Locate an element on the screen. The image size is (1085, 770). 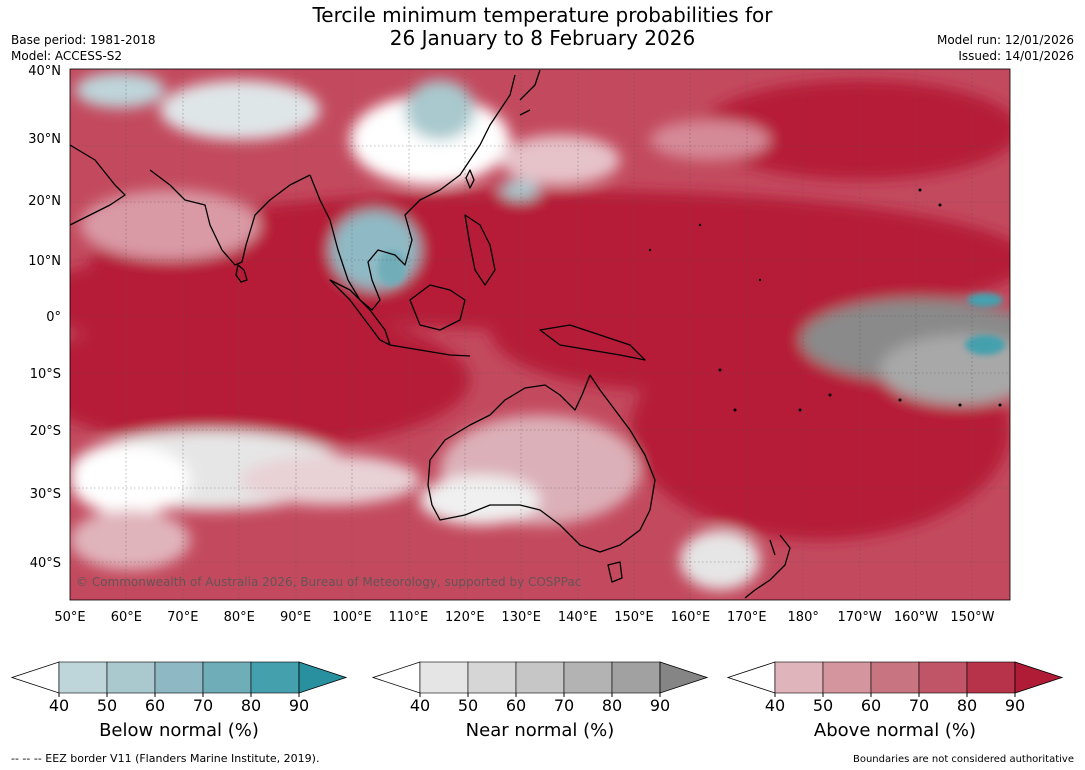
coastline-indochina is located at coordinates (412, 192).